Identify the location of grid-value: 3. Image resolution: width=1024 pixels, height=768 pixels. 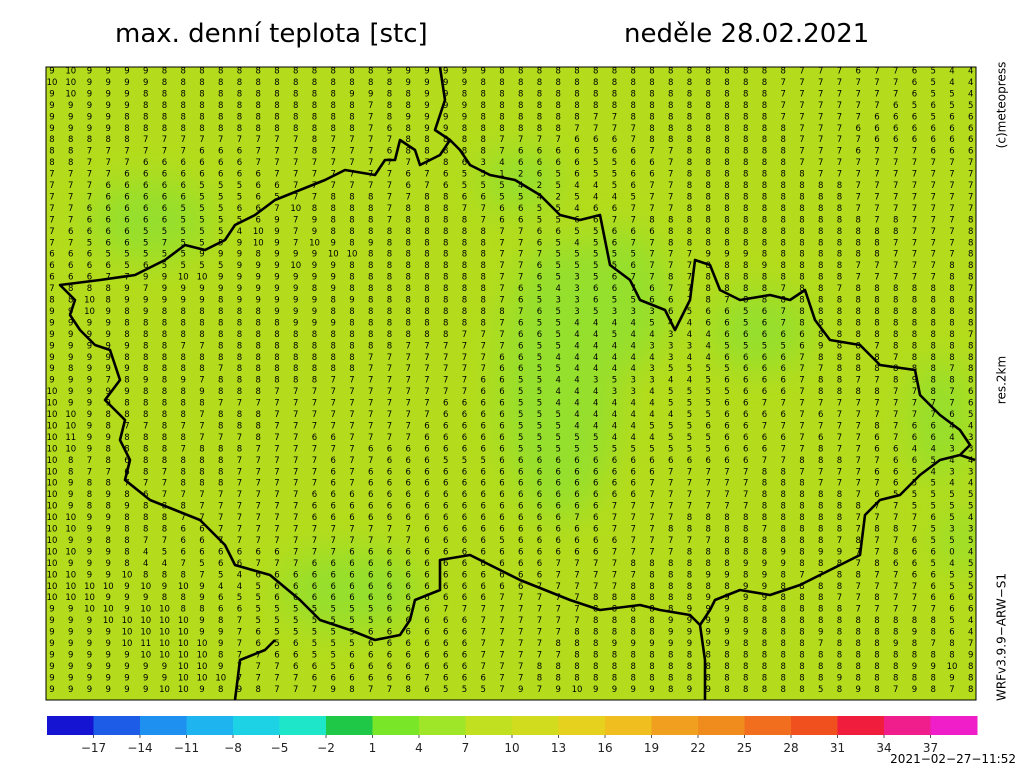
(970, 449).